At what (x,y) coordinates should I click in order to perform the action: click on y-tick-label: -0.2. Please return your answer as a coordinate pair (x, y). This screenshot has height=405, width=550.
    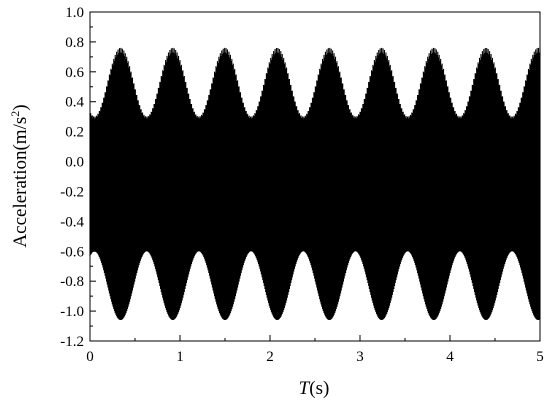
    Looking at the image, I should click on (72, 192).